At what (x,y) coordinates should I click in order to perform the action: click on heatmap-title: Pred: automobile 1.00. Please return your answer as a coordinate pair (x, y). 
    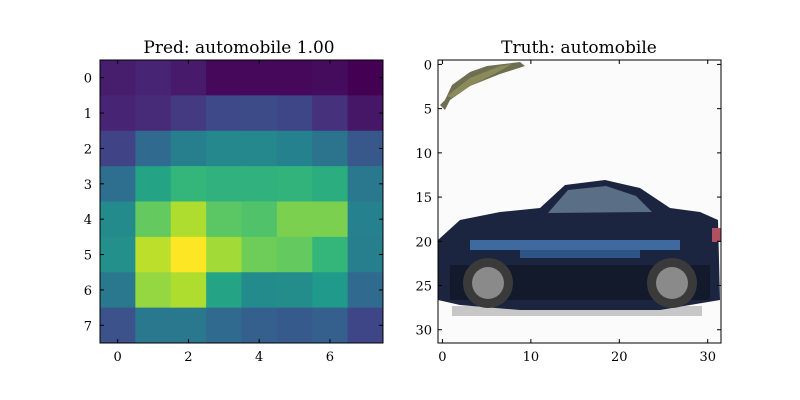
    Looking at the image, I should click on (238, 48).